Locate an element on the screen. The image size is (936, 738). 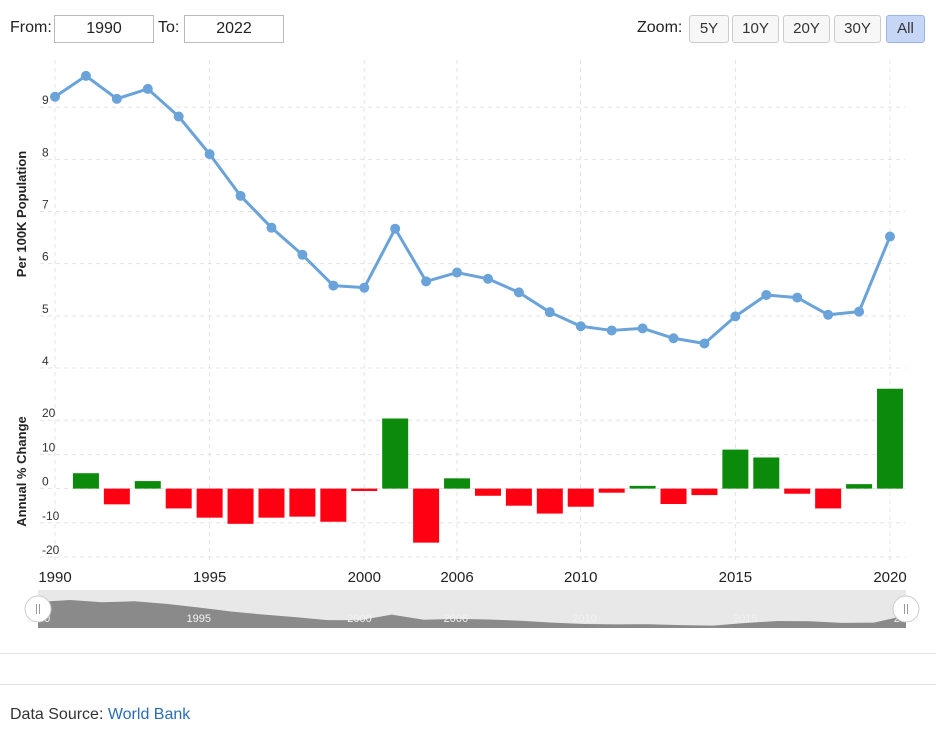
x-tick-label: 1990 is located at coordinates (54, 577).